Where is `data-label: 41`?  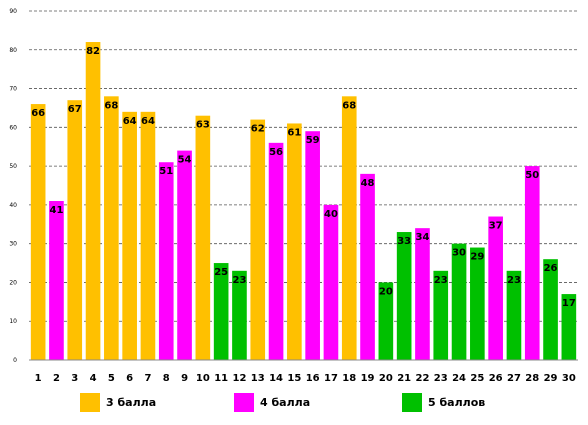
data-label: 41 is located at coordinates (56, 210).